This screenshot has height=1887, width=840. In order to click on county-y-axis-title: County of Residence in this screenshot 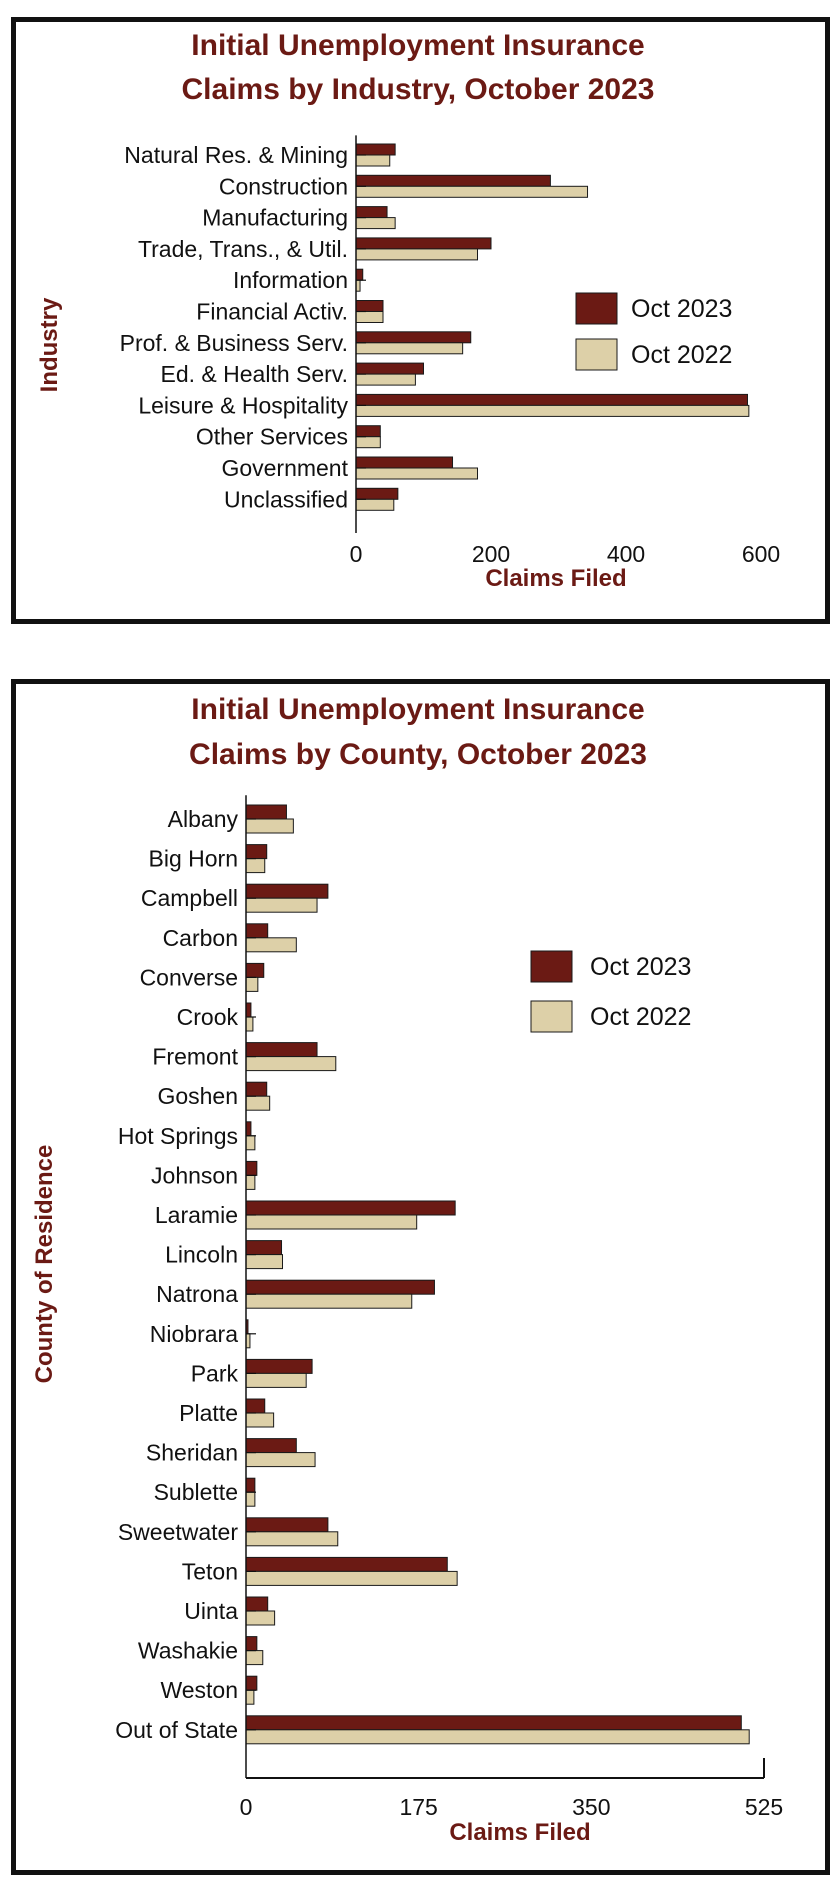, I will do `click(44, 1264)`.